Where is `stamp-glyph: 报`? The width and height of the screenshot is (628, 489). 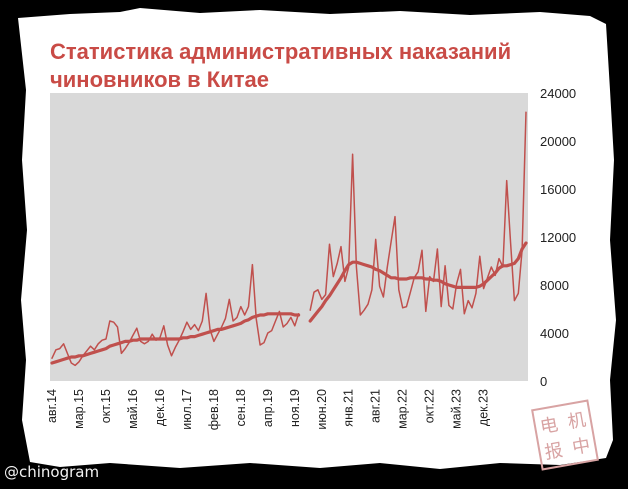
stamp-glyph: 报 is located at coordinates (553, 452).